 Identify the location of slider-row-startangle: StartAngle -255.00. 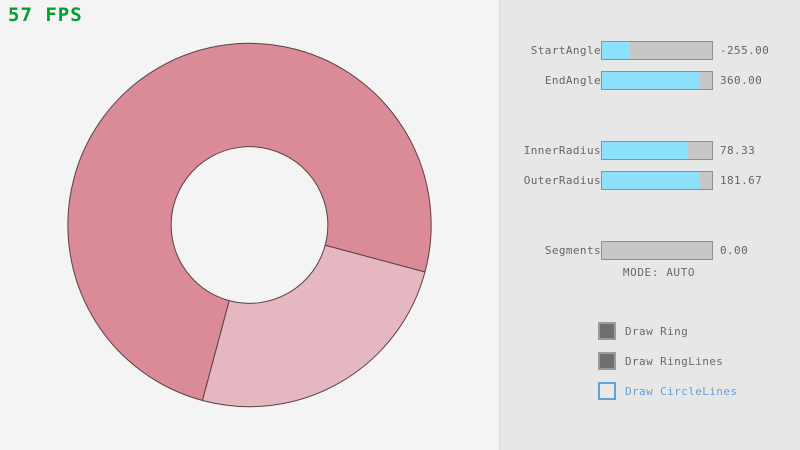
(650, 50).